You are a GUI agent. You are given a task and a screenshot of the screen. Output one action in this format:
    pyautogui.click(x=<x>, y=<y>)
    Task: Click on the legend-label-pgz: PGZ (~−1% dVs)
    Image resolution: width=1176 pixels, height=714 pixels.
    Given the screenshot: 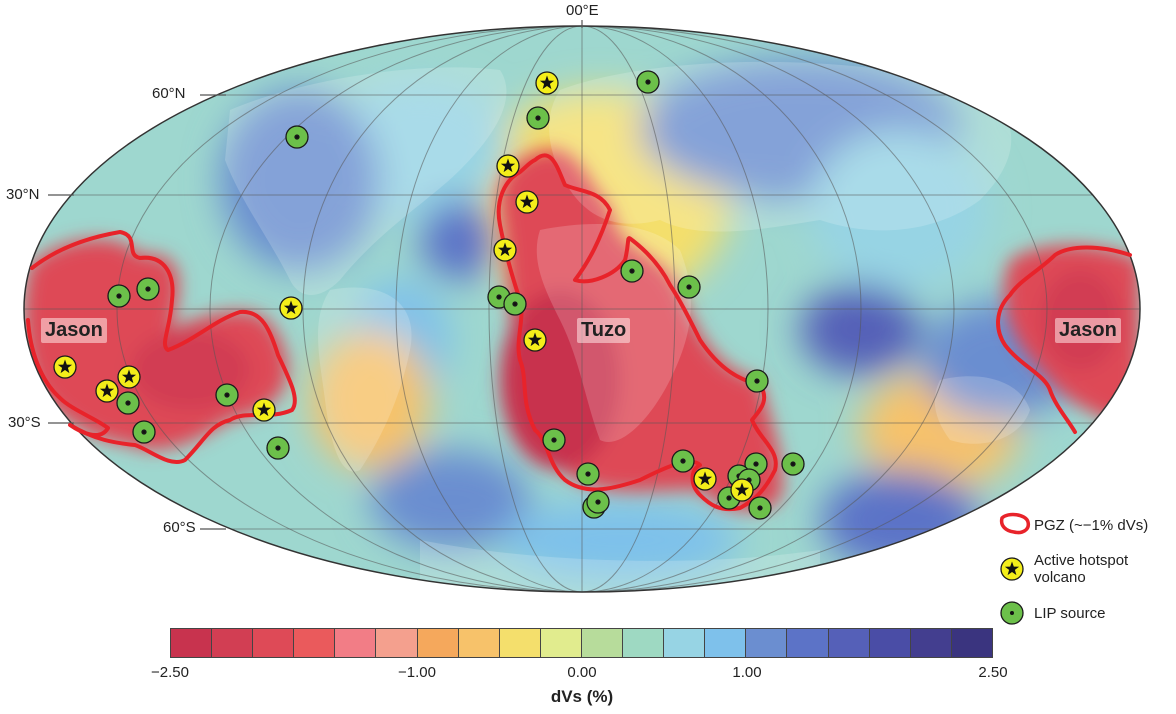 What is the action you would take?
    pyautogui.click(x=1091, y=525)
    